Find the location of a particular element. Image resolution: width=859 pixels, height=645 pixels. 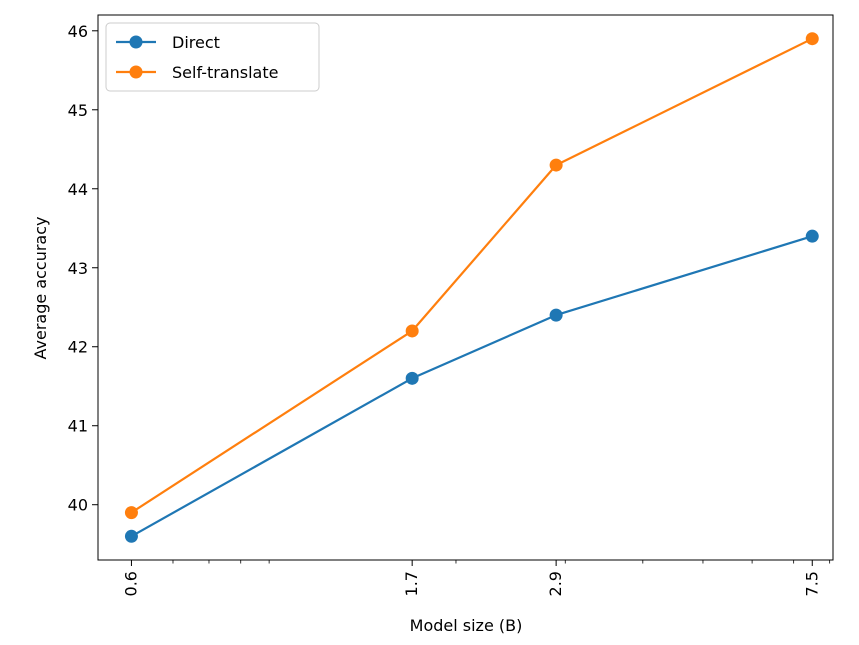

x-tick-label: 1.7 is located at coordinates (411, 583).